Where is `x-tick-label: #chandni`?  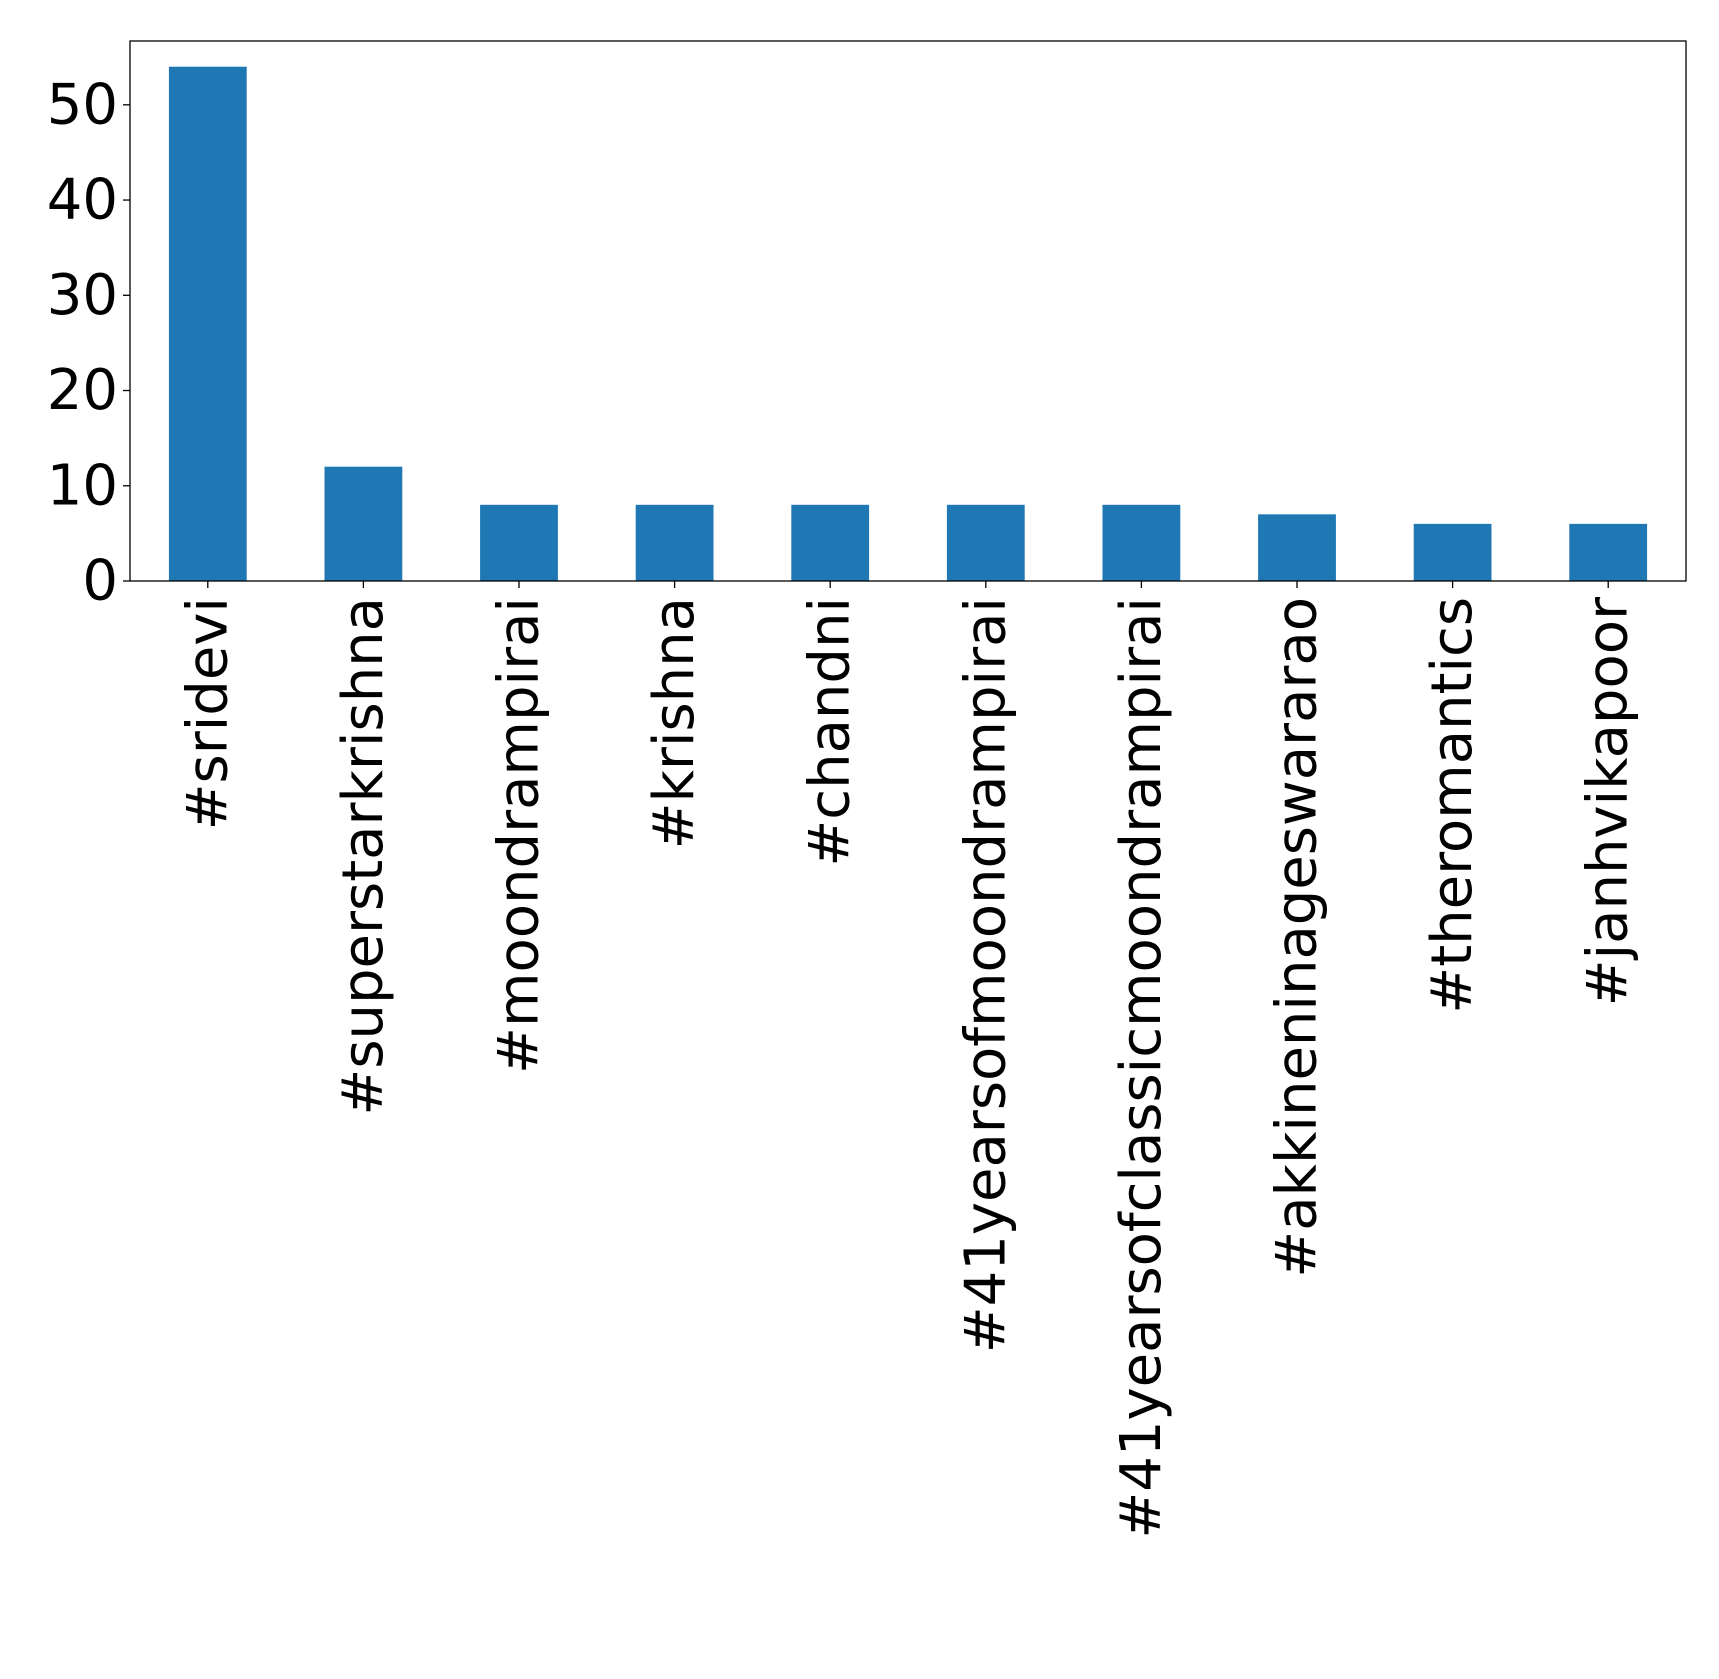 x-tick-label: #chandni is located at coordinates (830, 732).